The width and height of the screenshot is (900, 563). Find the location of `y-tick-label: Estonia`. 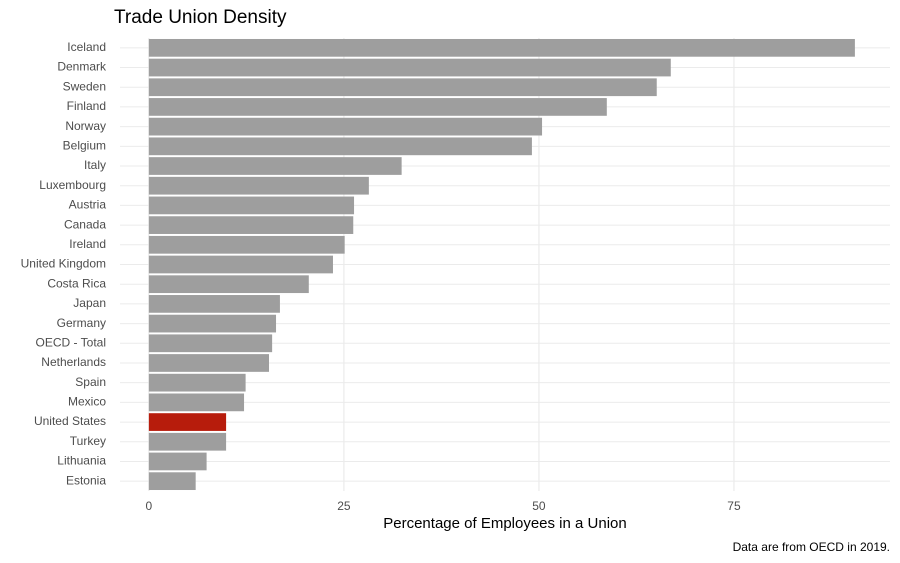

y-tick-label: Estonia is located at coordinates (86, 480).